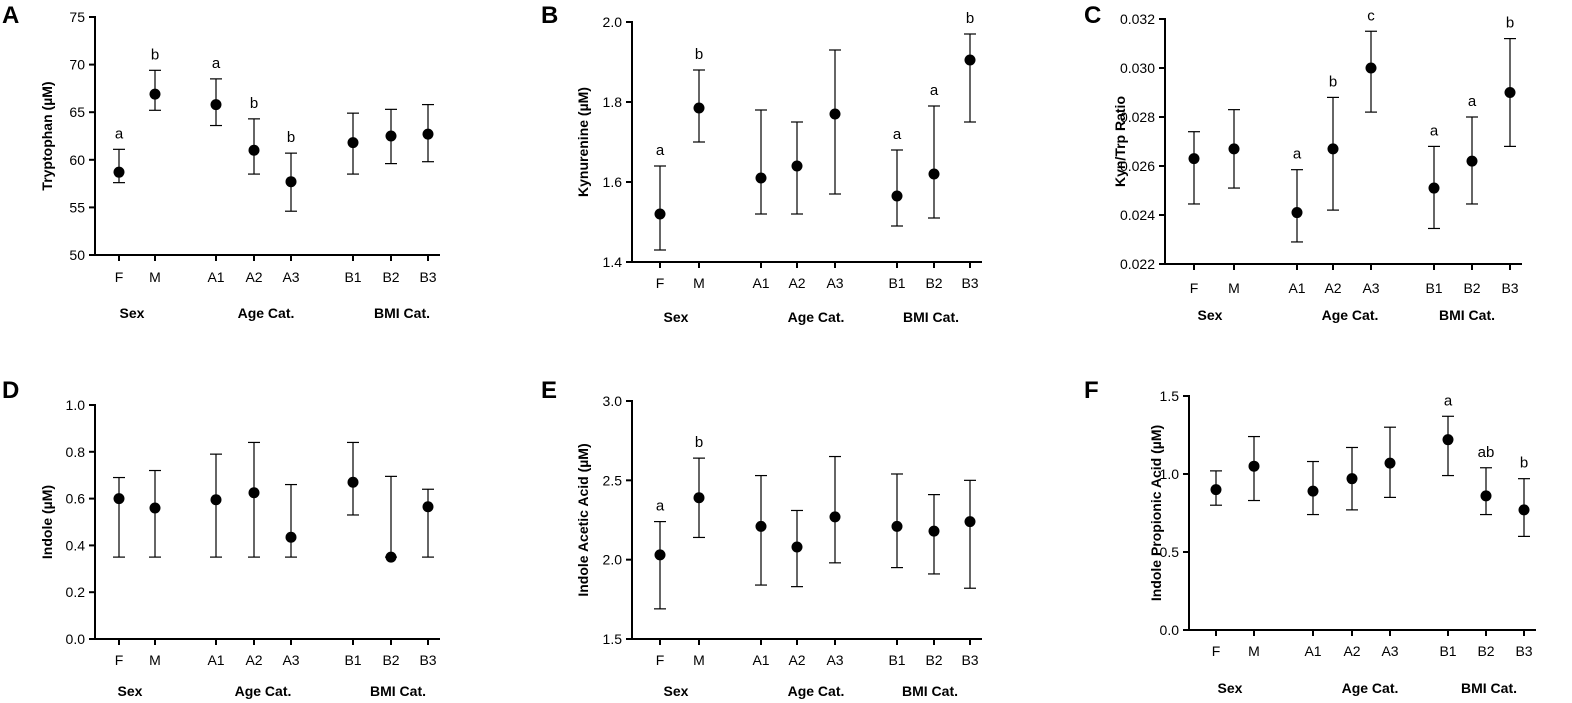 The height and width of the screenshot is (703, 1572). I want to click on y-tick-label: 0.028, so click(1137, 117).